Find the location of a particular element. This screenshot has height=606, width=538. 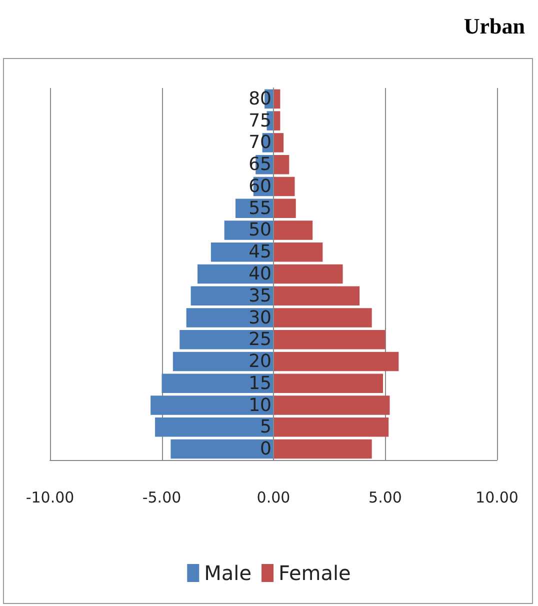

x-tick-label: -5.00 is located at coordinates (162, 497).